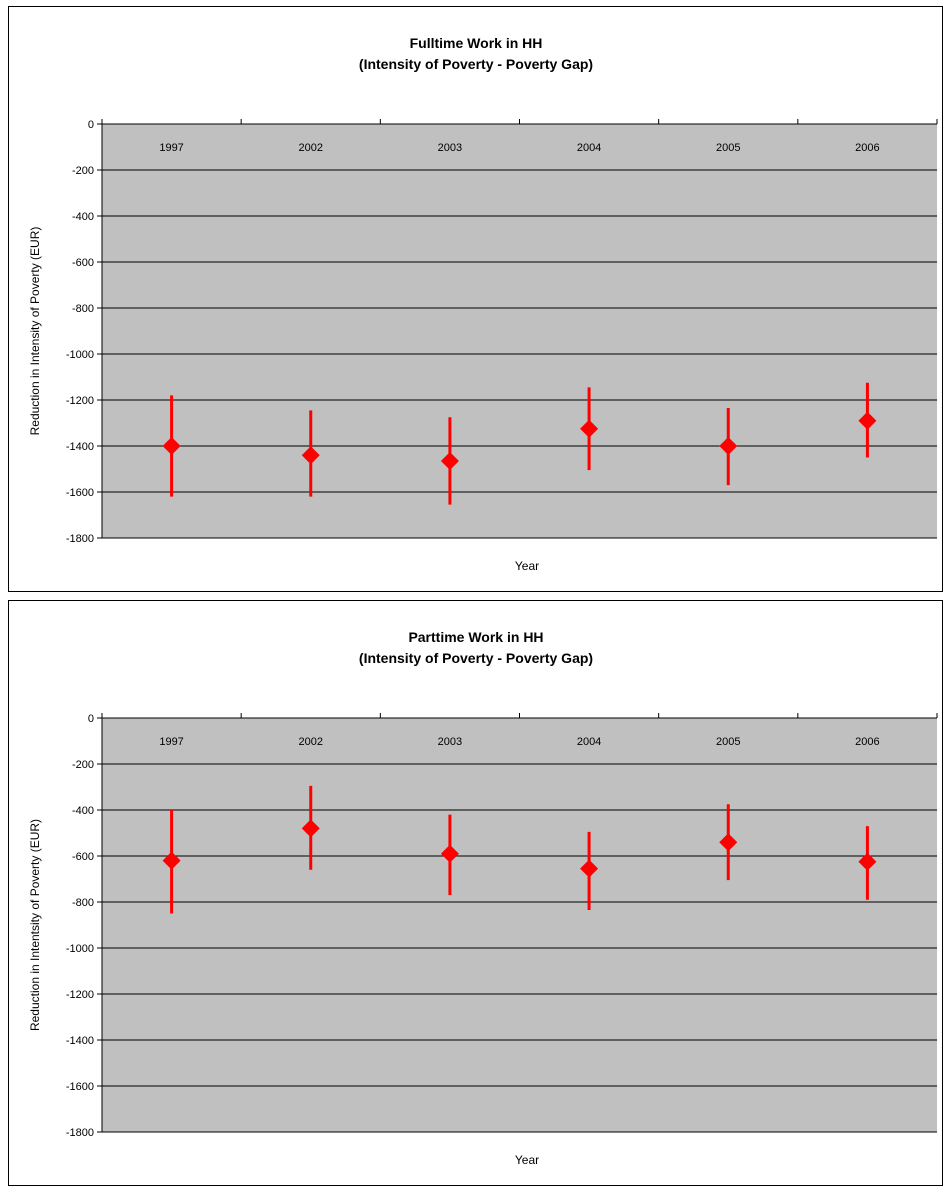 The height and width of the screenshot is (1187, 945). What do you see at coordinates (476, 43) in the screenshot?
I see `chart-title: Fulltime Work in HH` at bounding box center [476, 43].